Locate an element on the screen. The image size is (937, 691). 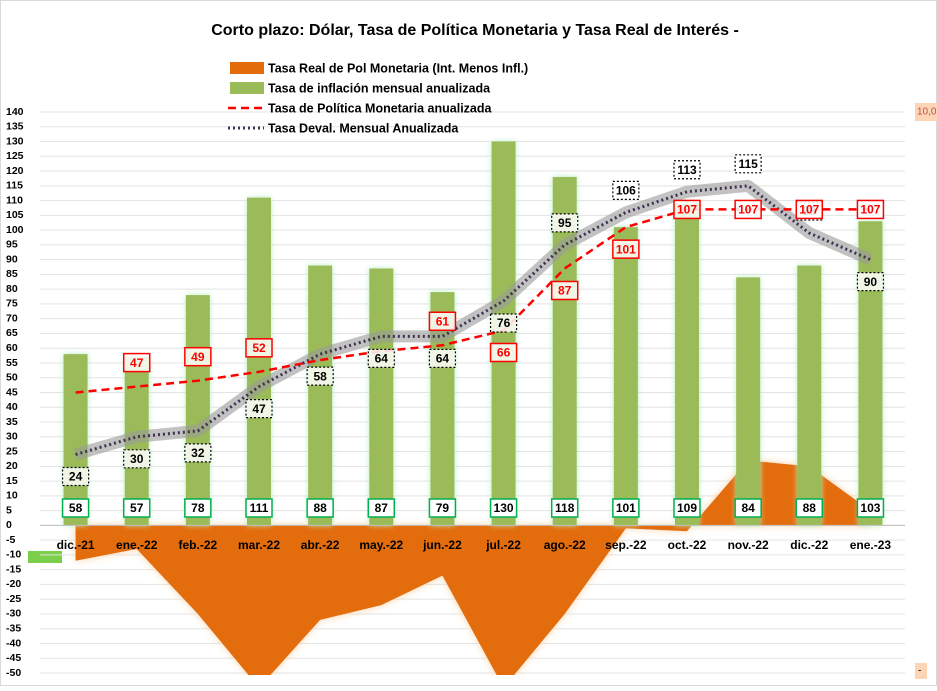
y-tick-label: 5 is located at coordinates (9, 510).